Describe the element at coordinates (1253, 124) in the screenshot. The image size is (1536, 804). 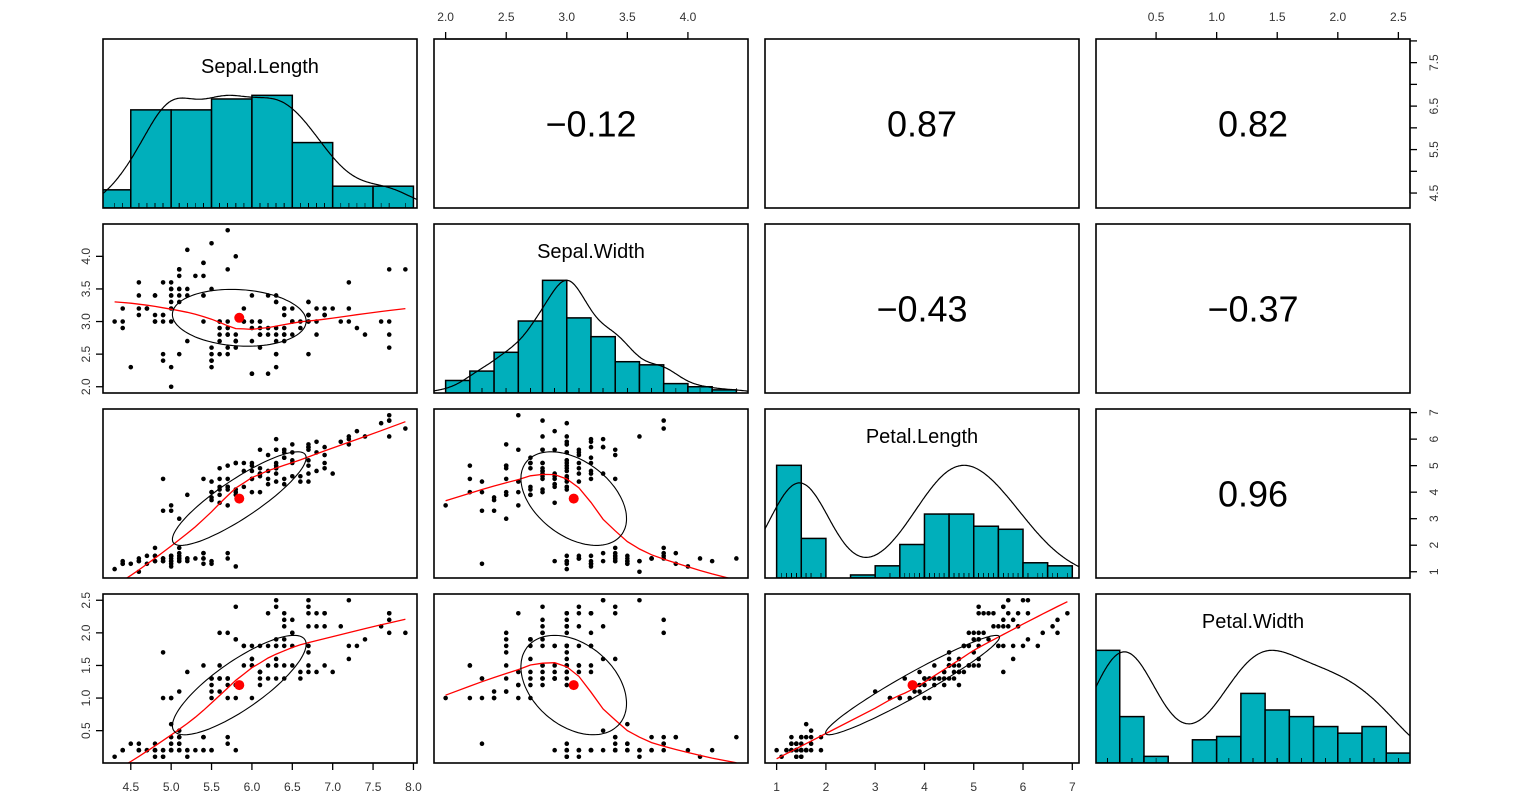
I see `correlation-value: 0.82` at that location.